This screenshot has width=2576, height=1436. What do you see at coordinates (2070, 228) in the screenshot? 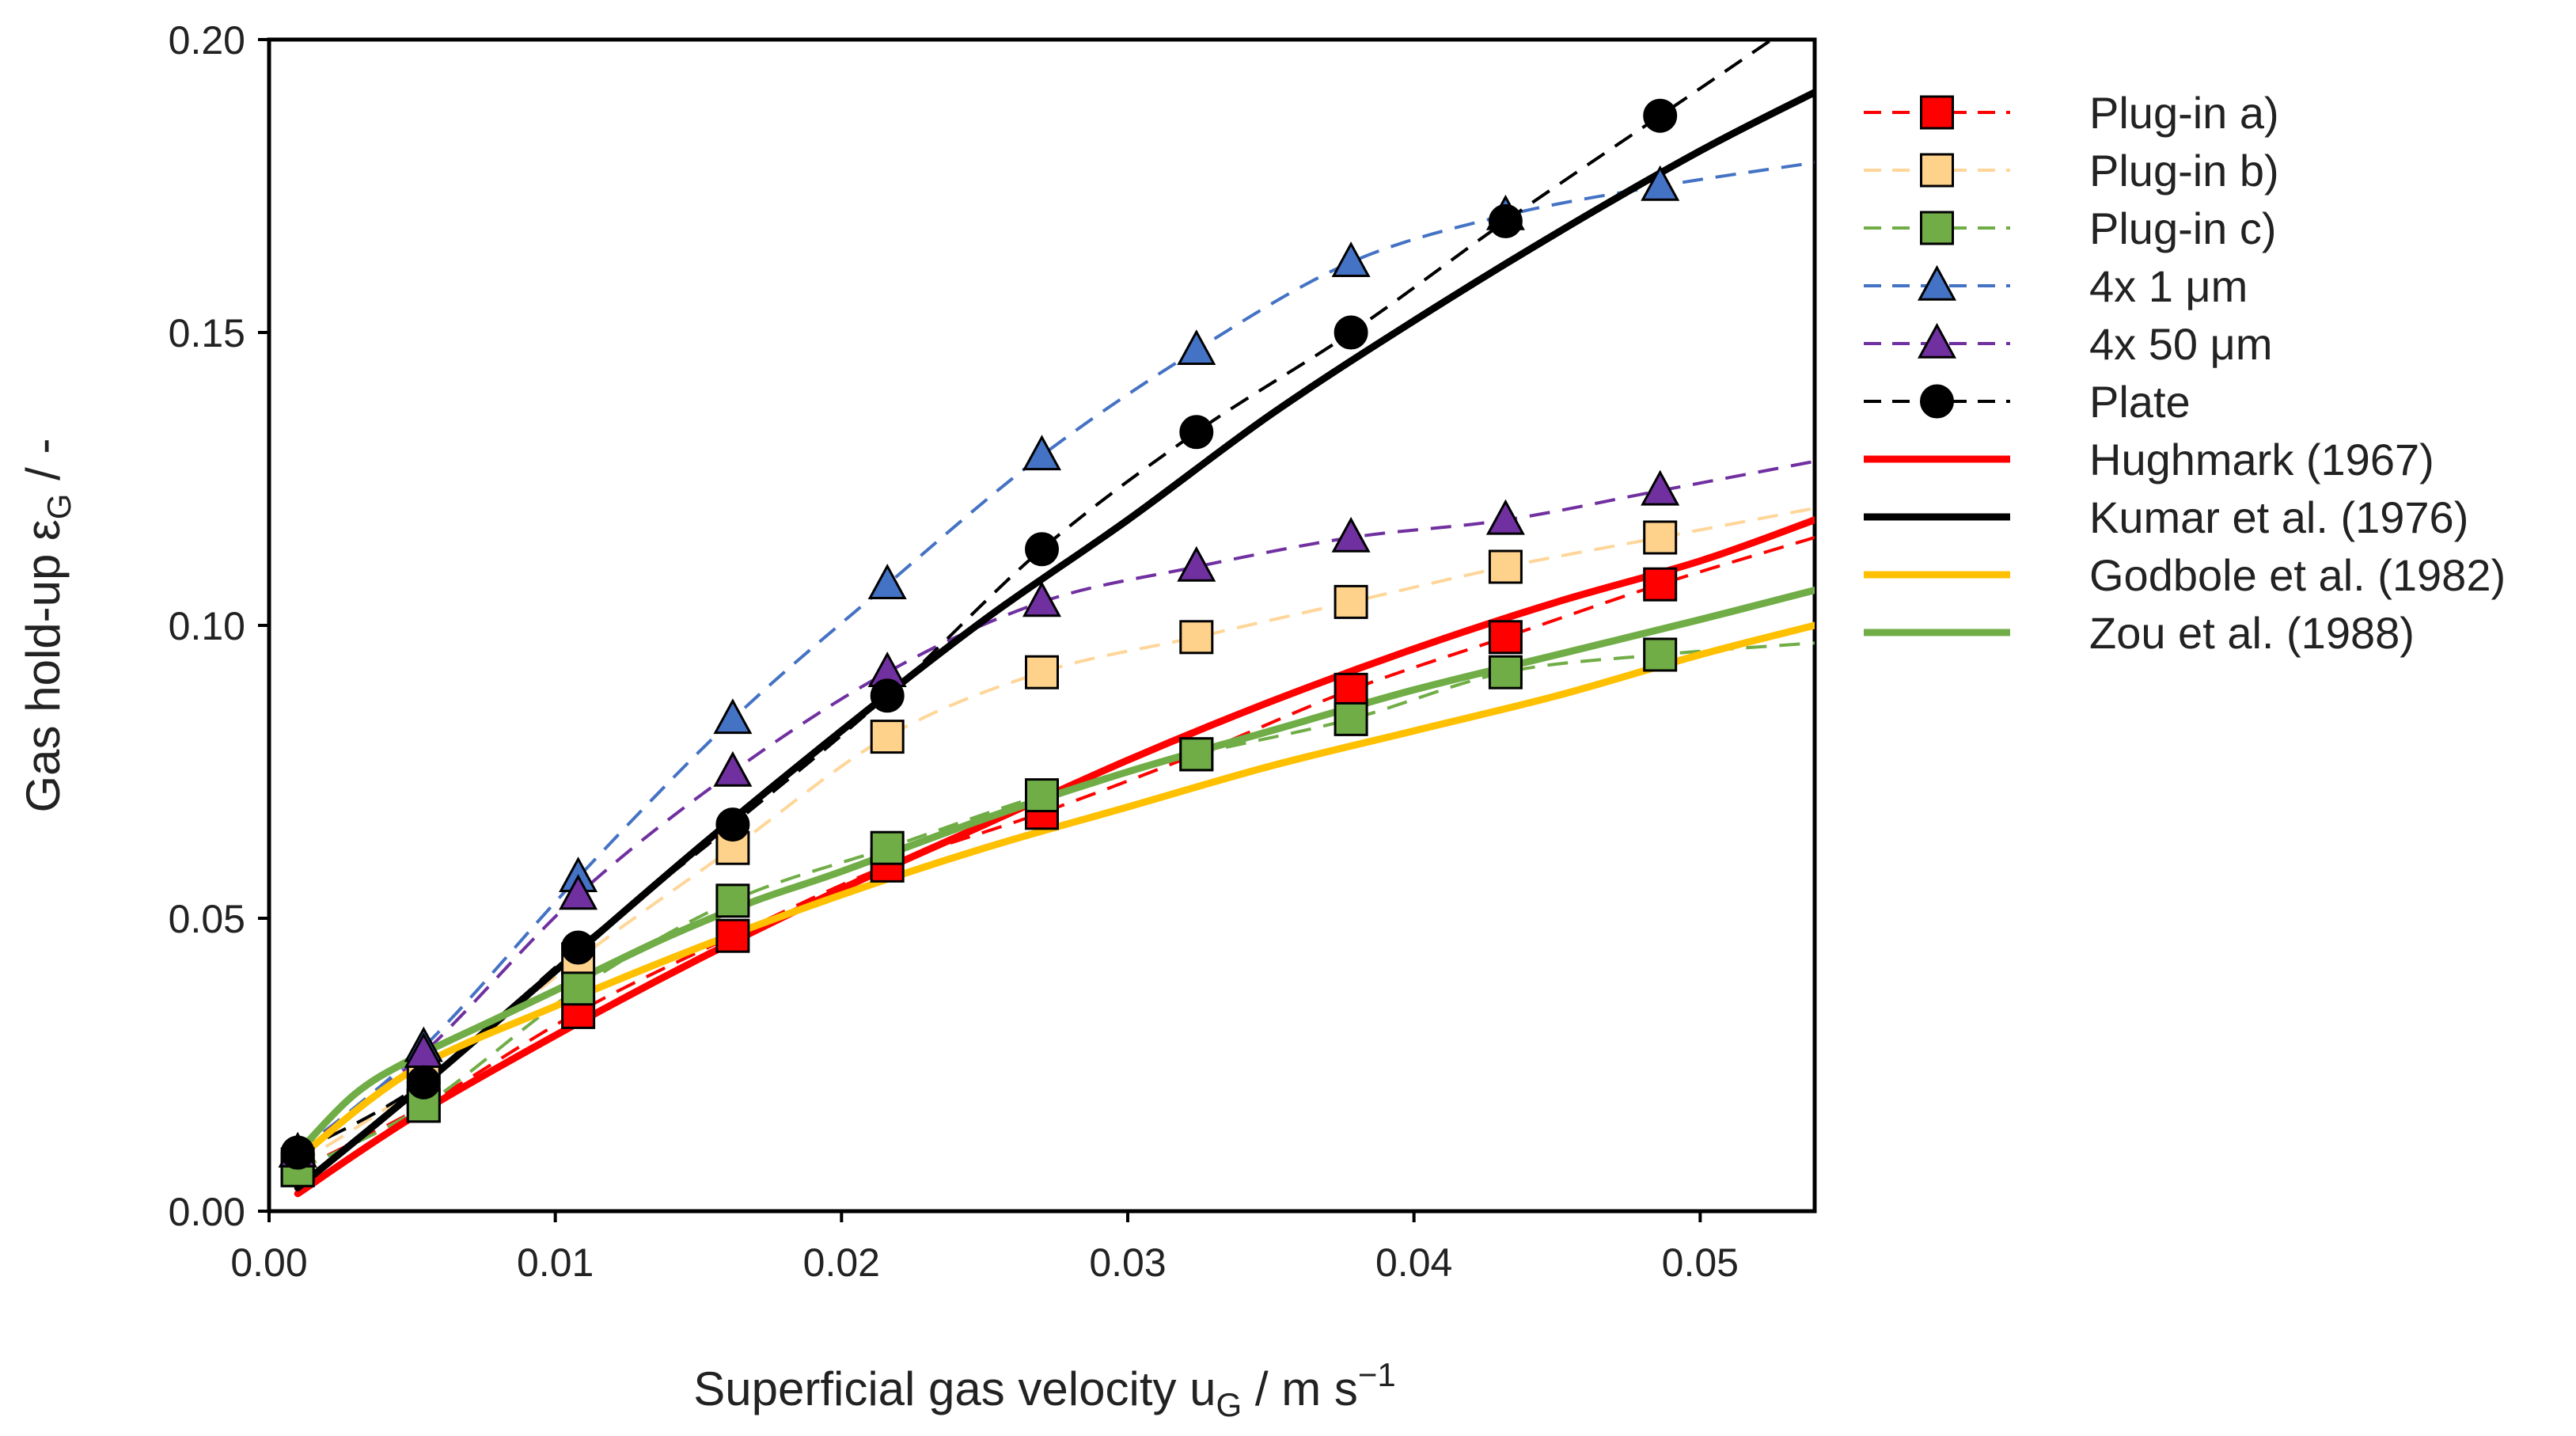
I see `legend-item-plug-in-c: Plug-in c)` at bounding box center [2070, 228].